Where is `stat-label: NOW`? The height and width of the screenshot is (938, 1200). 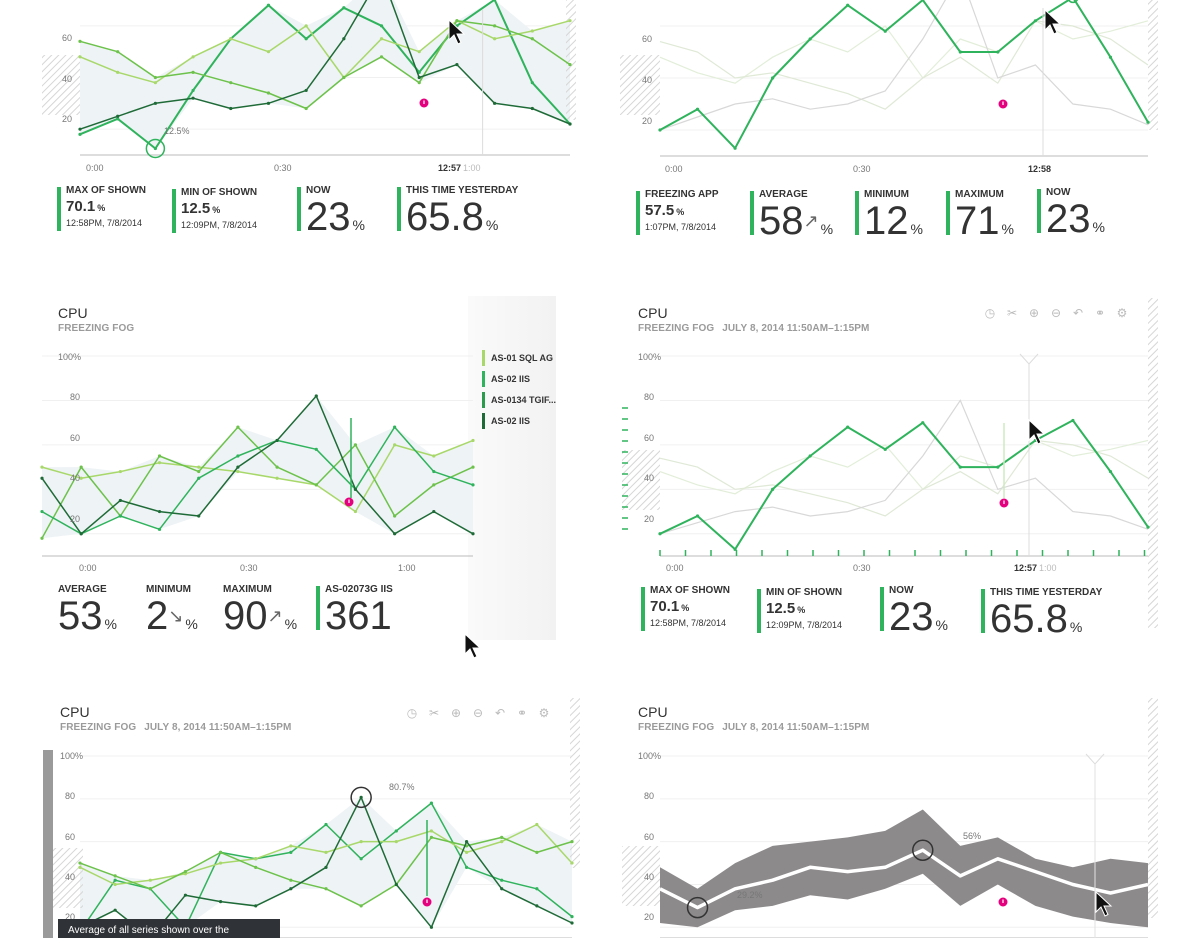 stat-label: NOW is located at coordinates (1058, 192).